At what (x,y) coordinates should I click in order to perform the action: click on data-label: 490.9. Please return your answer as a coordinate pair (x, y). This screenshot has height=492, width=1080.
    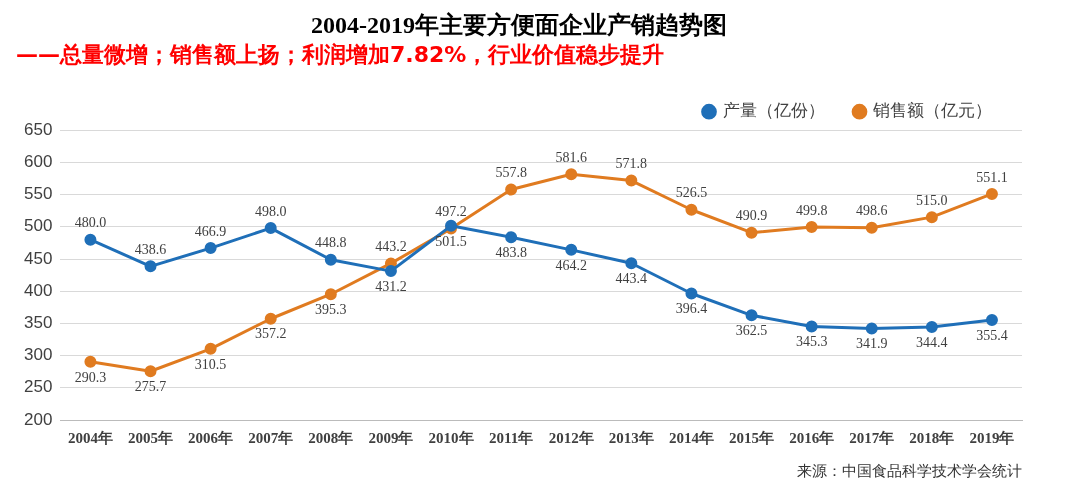
    Looking at the image, I should click on (751, 216).